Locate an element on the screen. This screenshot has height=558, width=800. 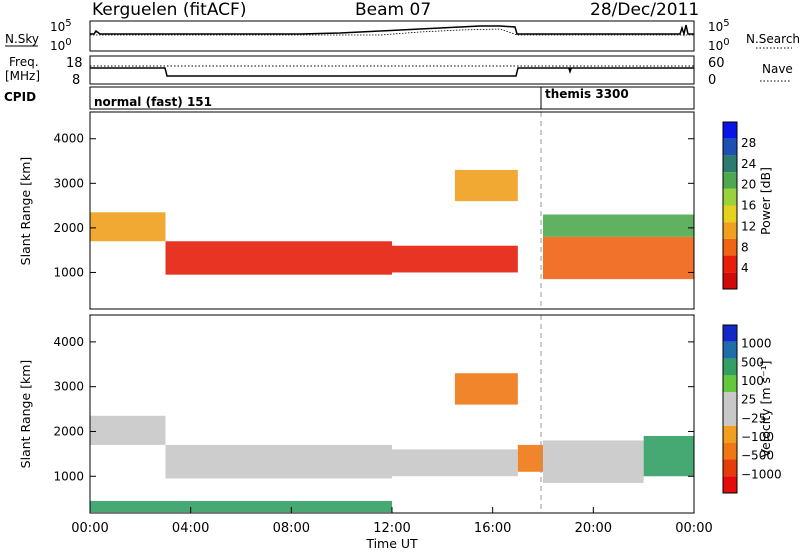
colorbar-tick: −25 is located at coordinates (753, 418).